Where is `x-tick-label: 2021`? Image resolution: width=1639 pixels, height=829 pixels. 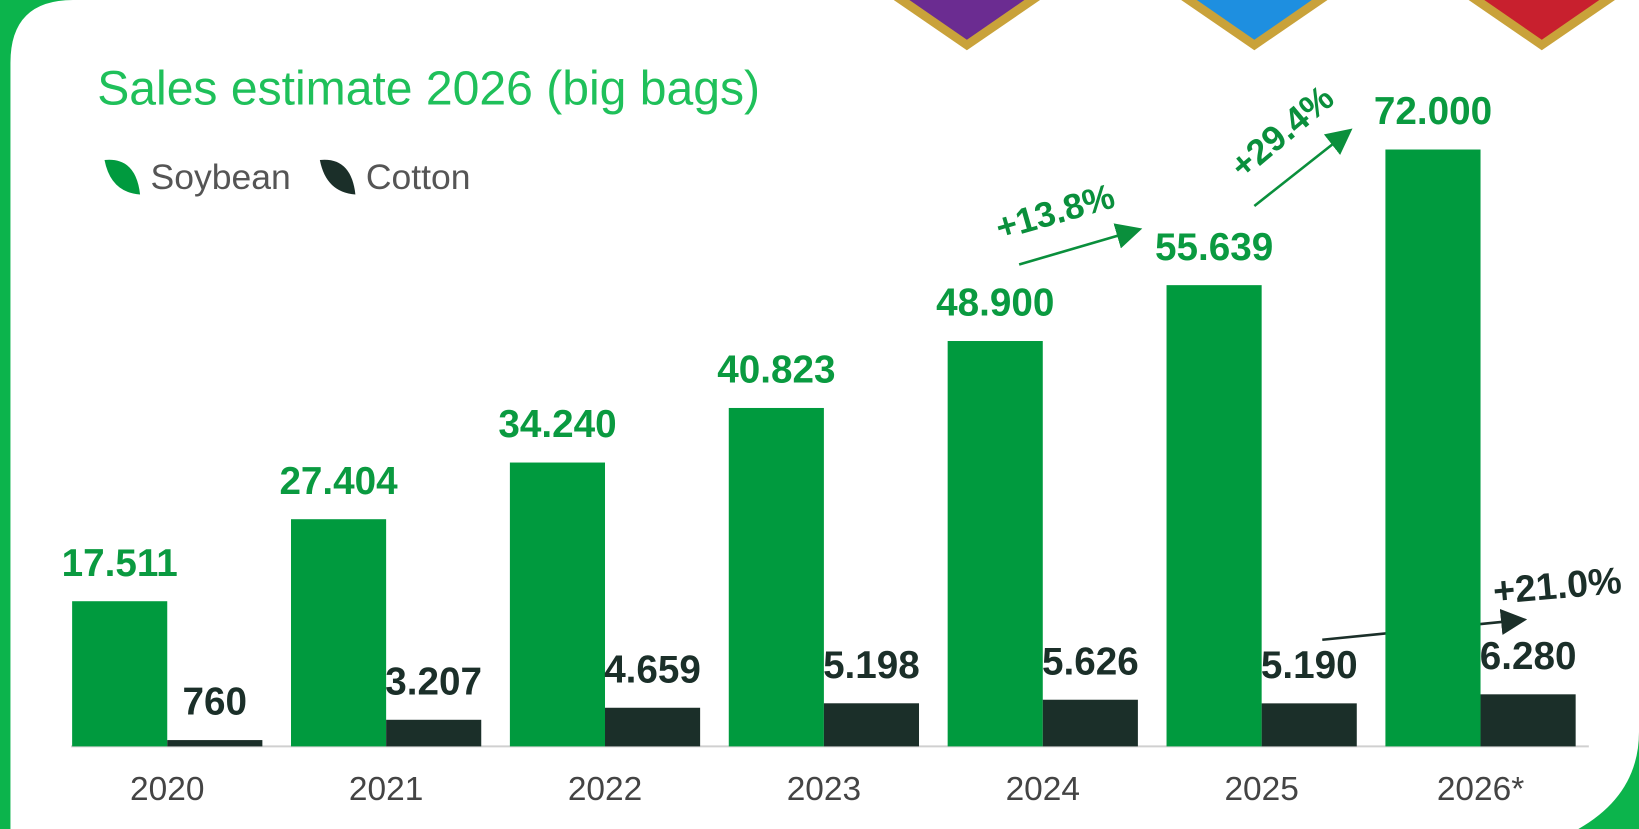
x-tick-label: 2021 is located at coordinates (386, 789).